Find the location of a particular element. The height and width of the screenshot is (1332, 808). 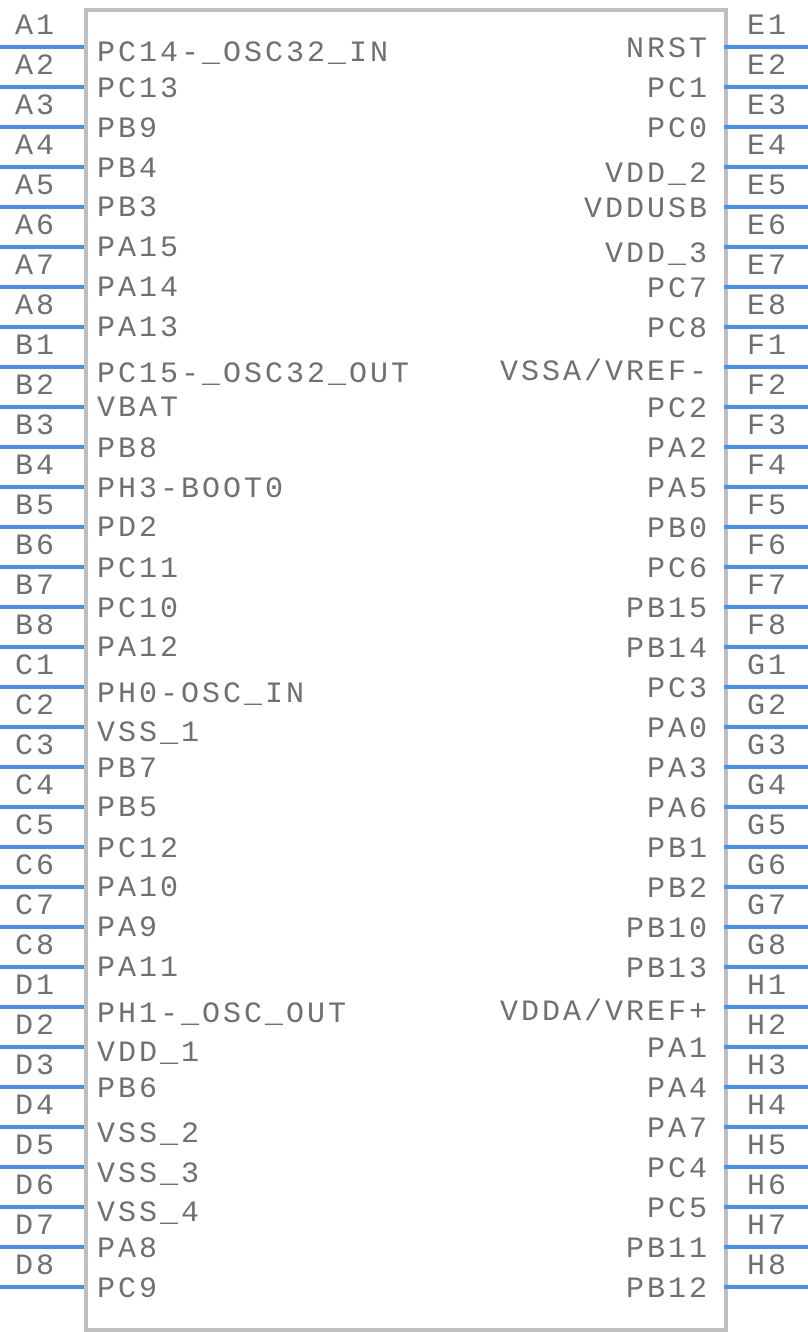

pin-name: VSS_3 is located at coordinates (150, 1175).